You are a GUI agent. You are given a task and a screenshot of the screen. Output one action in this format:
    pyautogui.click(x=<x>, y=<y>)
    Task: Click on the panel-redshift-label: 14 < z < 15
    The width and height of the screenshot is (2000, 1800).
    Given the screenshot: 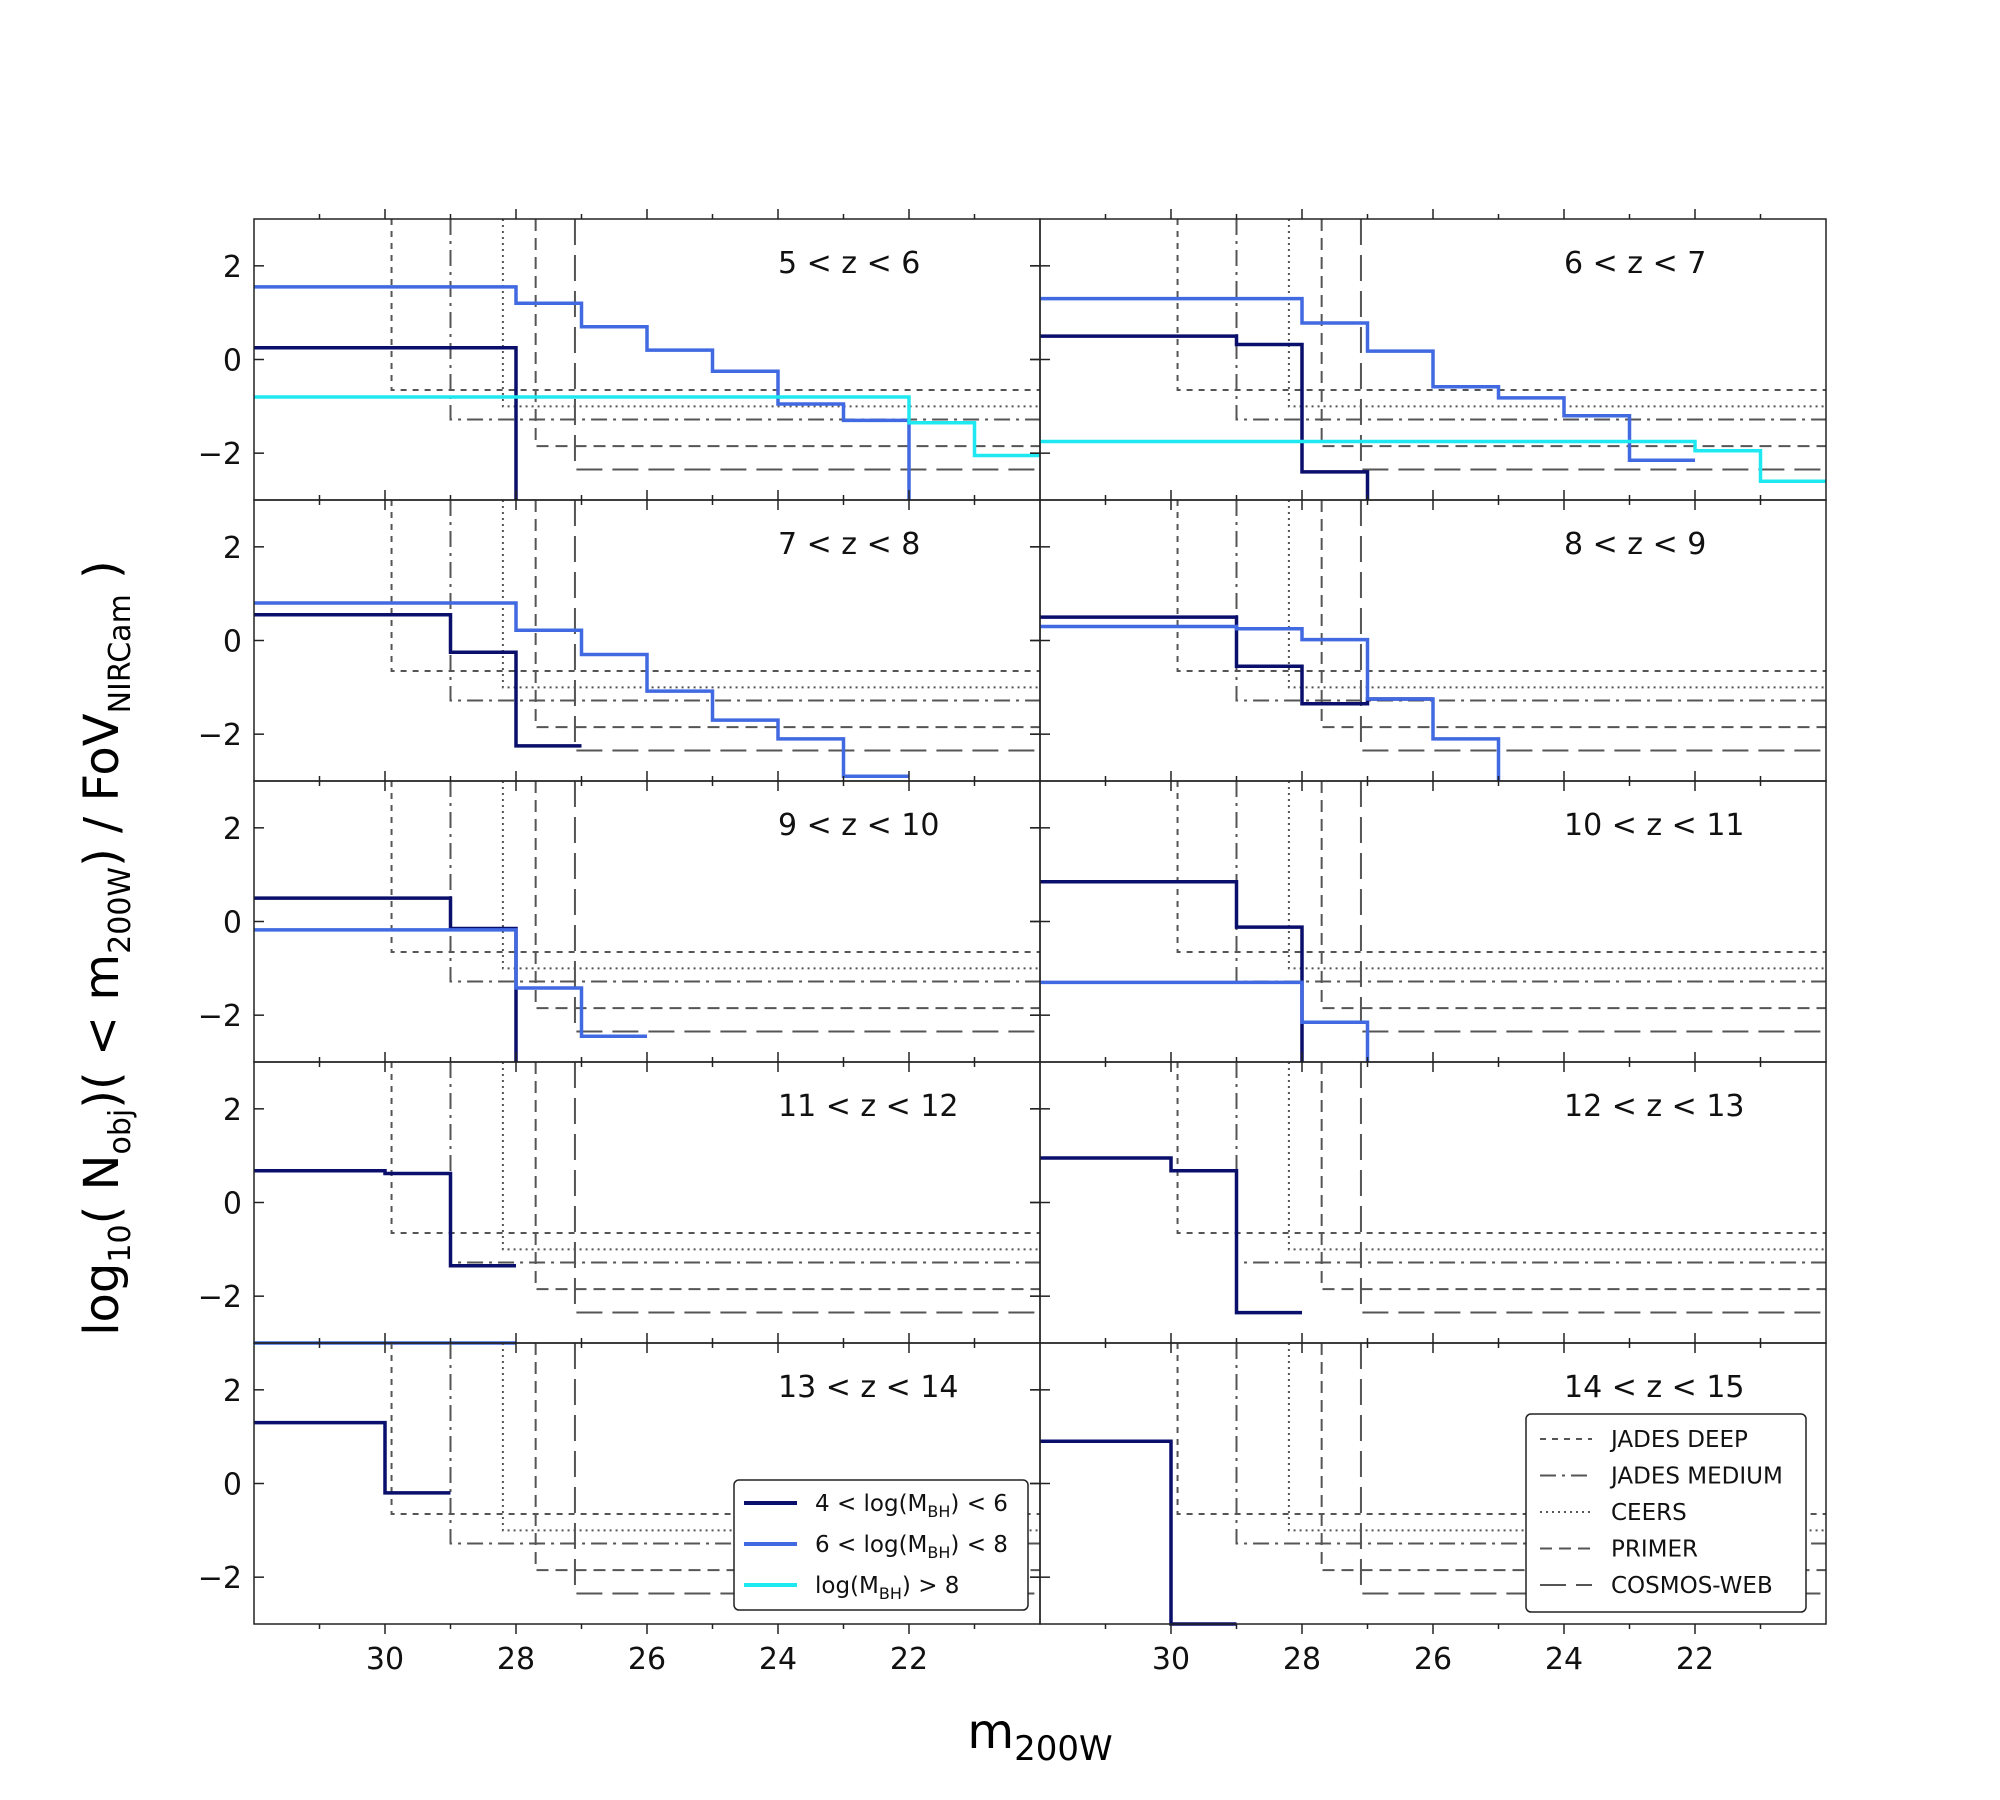 What is the action you would take?
    pyautogui.click(x=1654, y=1387)
    